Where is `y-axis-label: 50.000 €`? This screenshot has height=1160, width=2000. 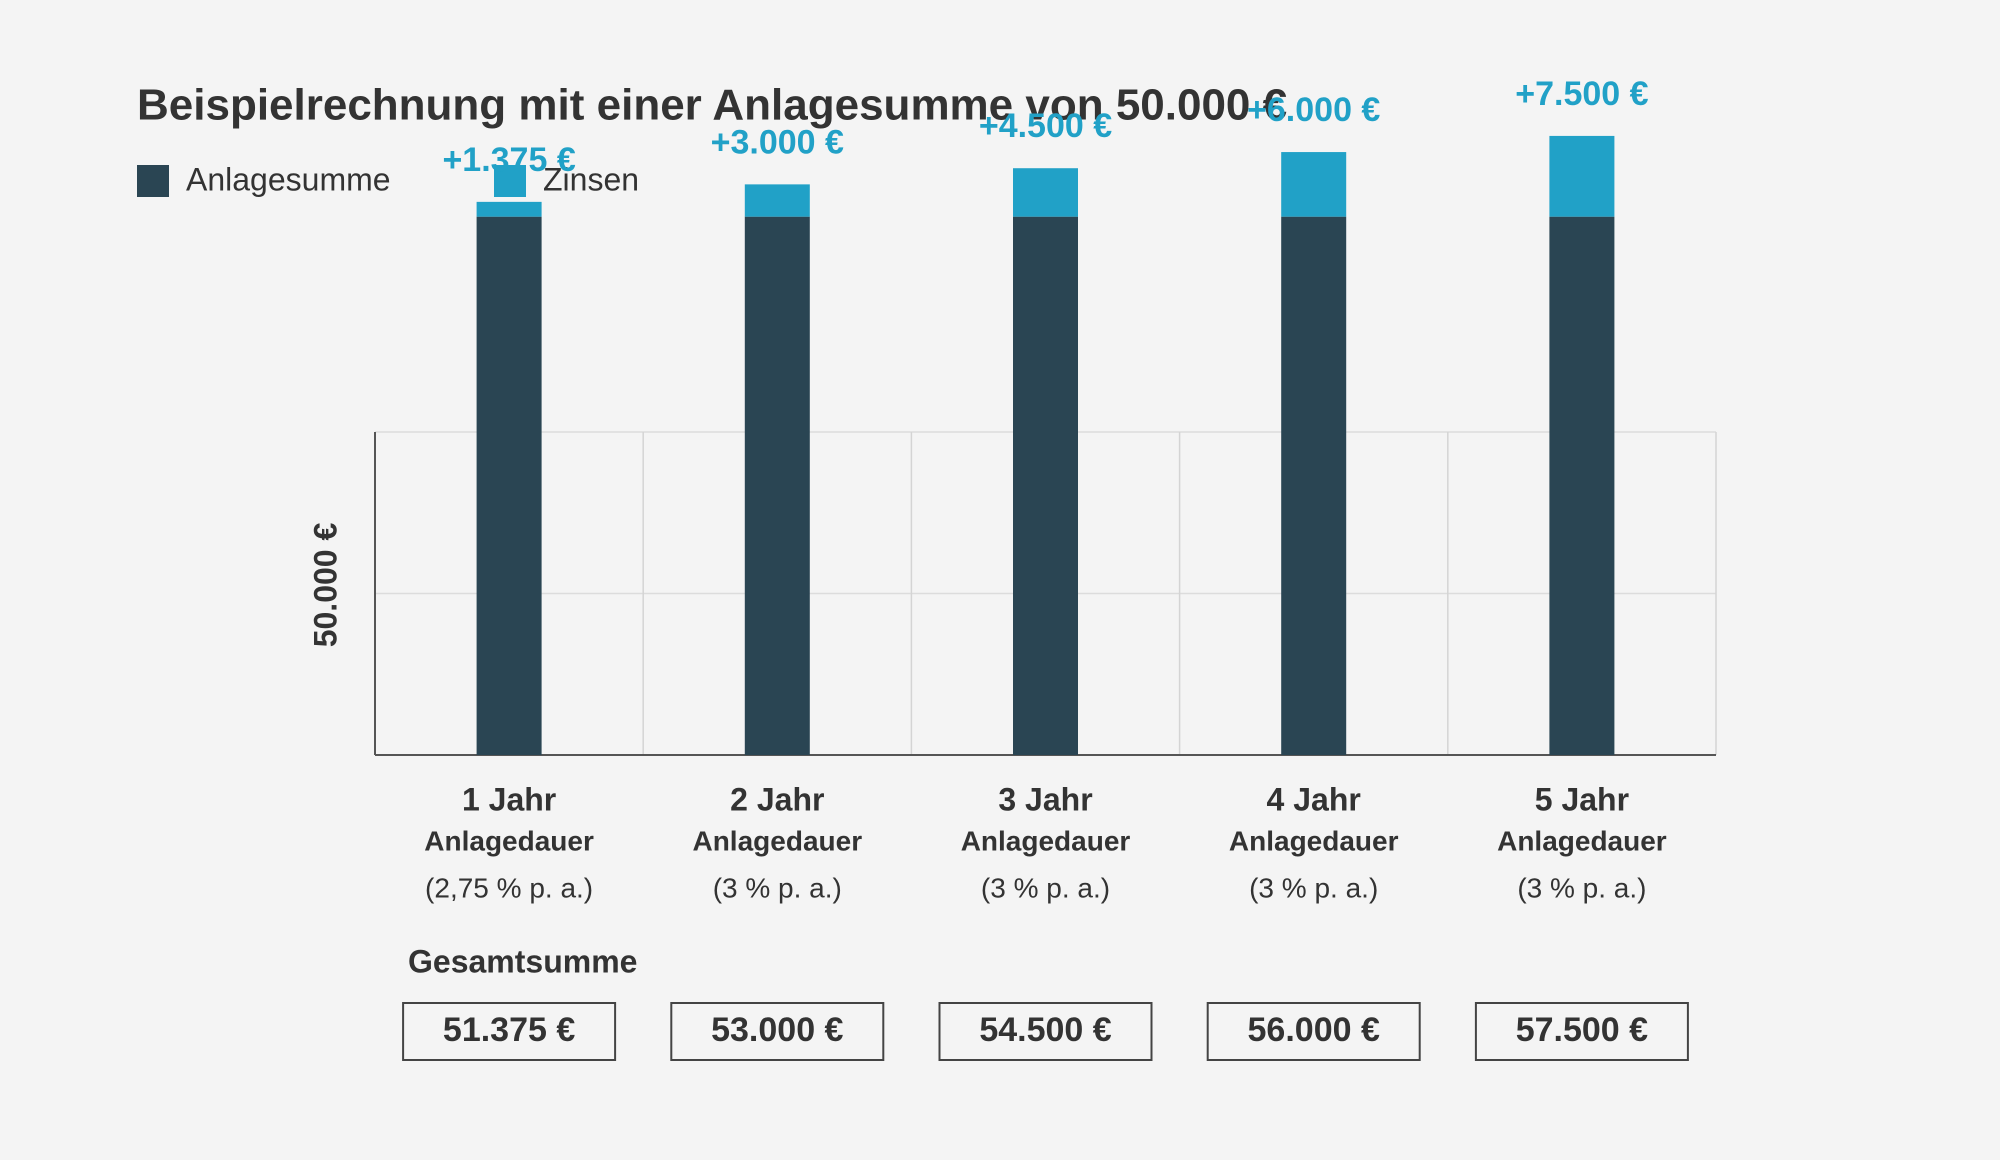
y-axis-label: 50.000 € is located at coordinates (325, 585).